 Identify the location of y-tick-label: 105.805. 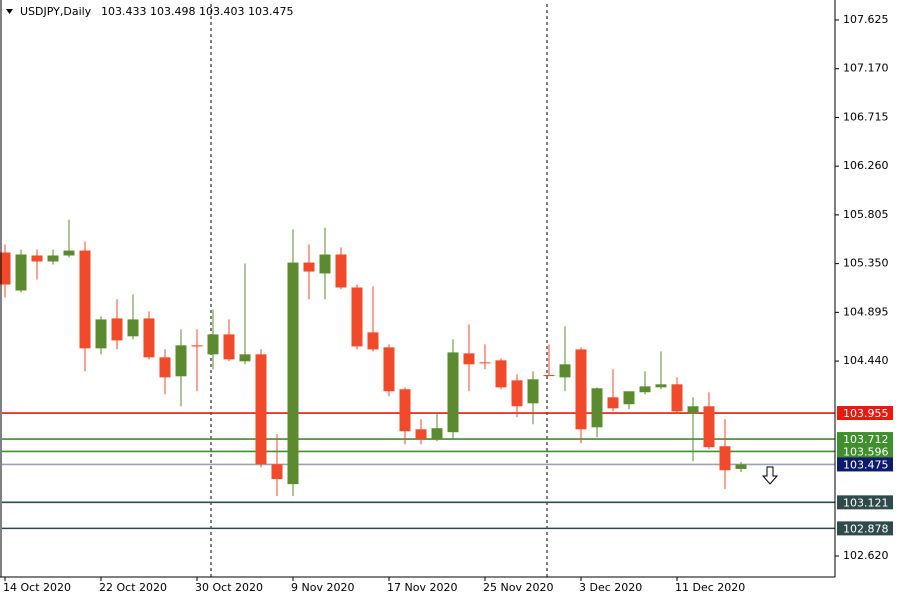
(866, 214).